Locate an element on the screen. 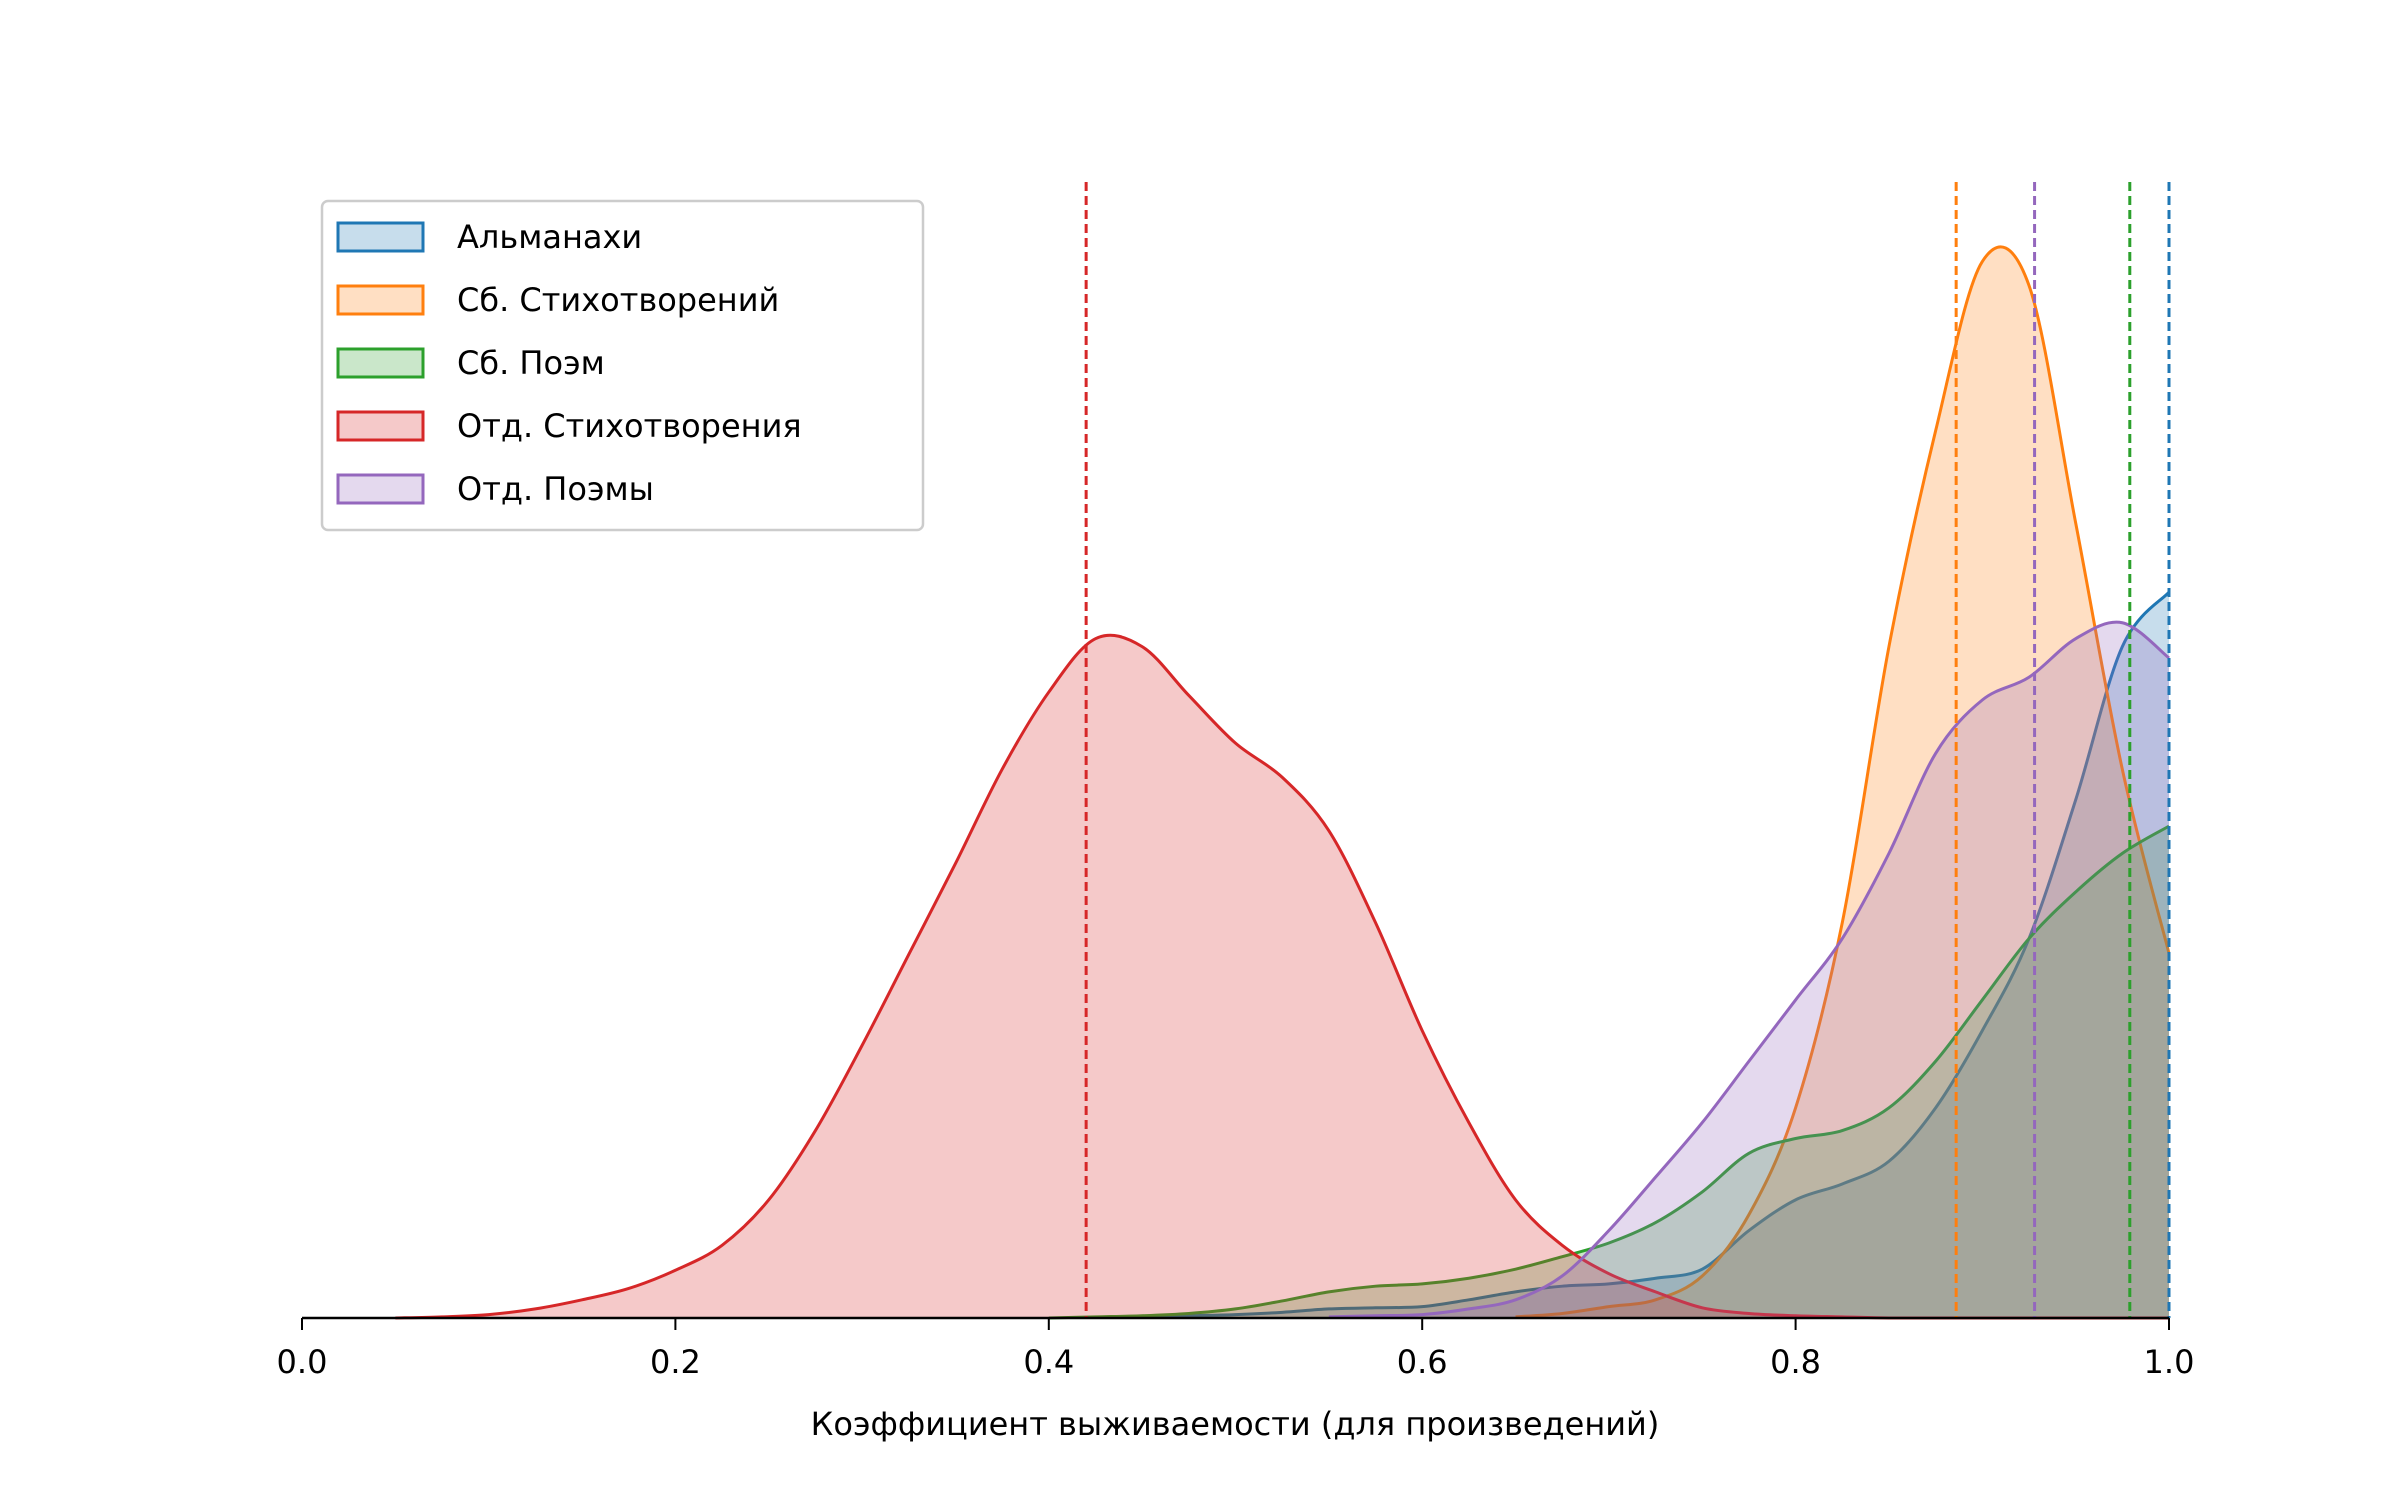 This screenshot has width=2400, height=1500. legend-label: Отд. Поэмы is located at coordinates (555, 489).